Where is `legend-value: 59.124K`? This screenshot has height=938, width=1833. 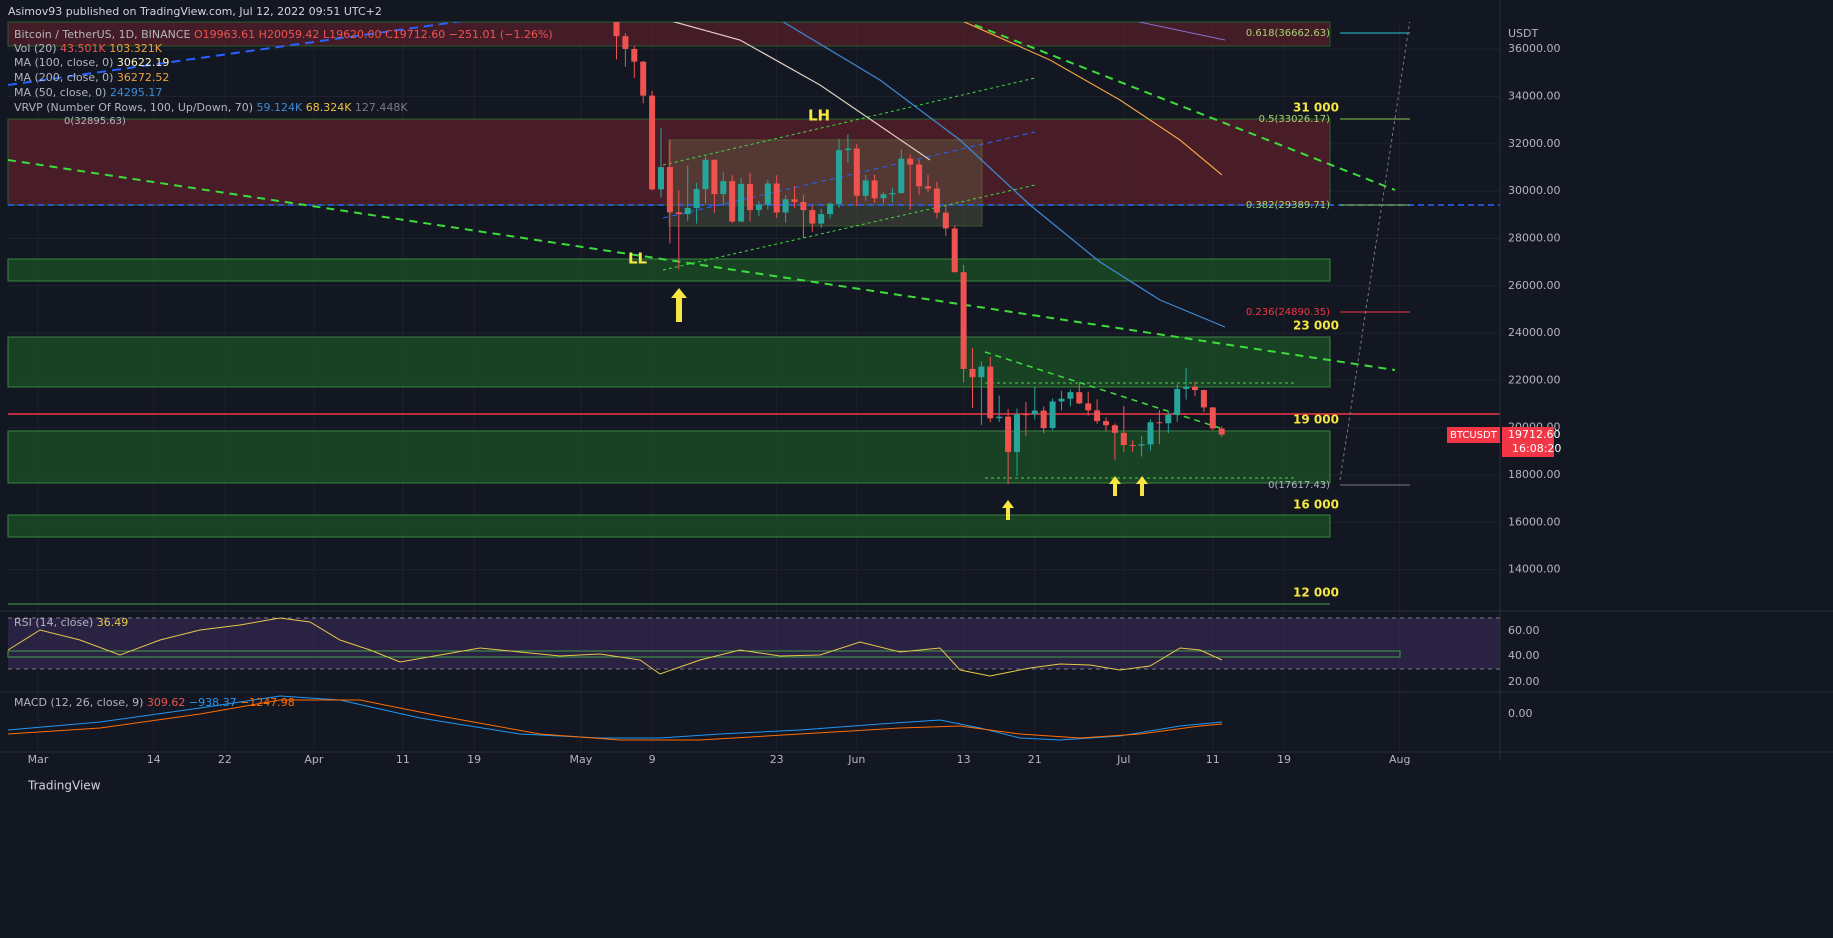
legend-value: 59.124K is located at coordinates (280, 107).